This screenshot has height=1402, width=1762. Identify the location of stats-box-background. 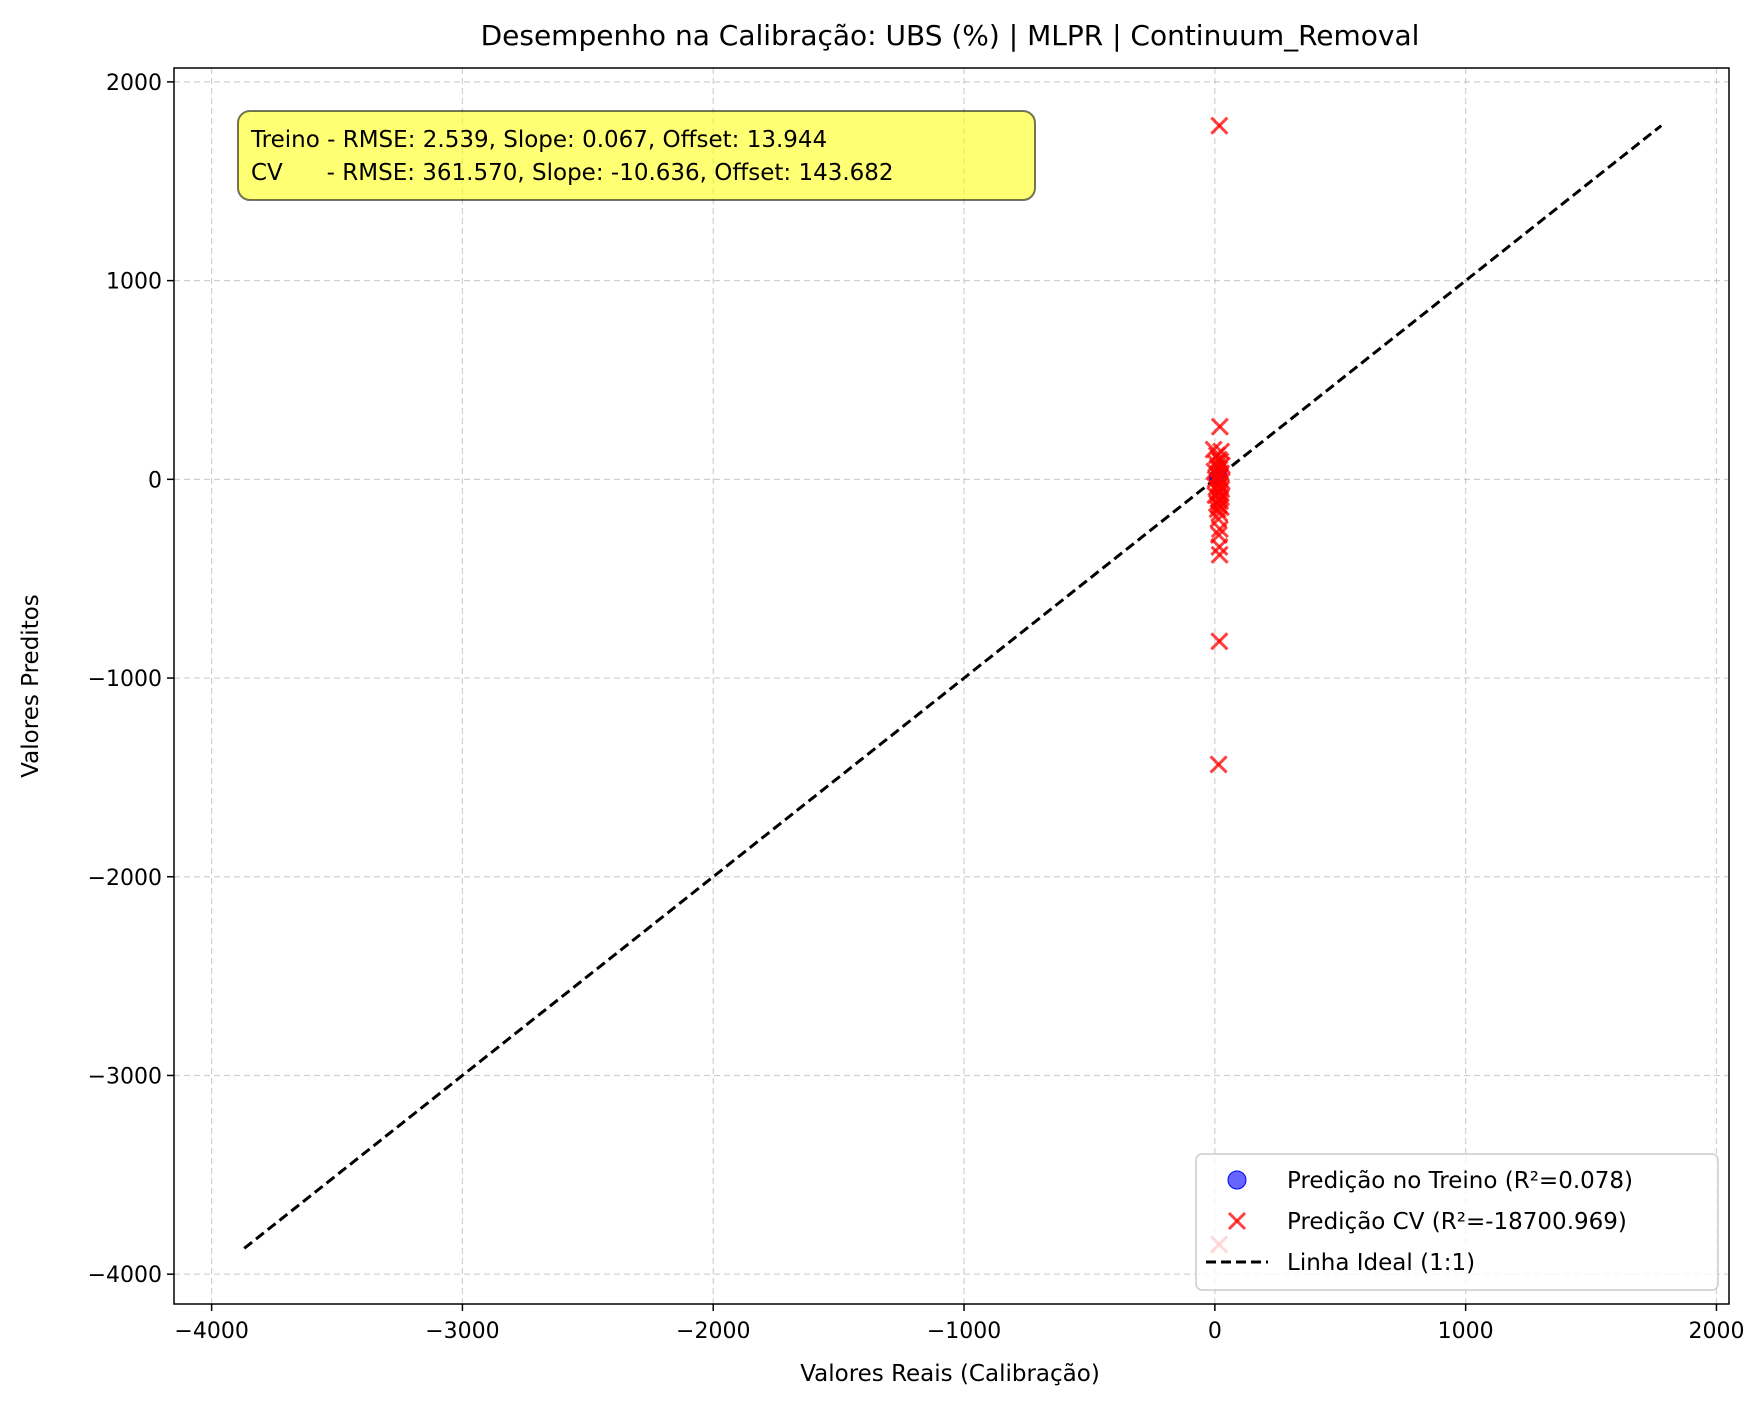
(636, 155).